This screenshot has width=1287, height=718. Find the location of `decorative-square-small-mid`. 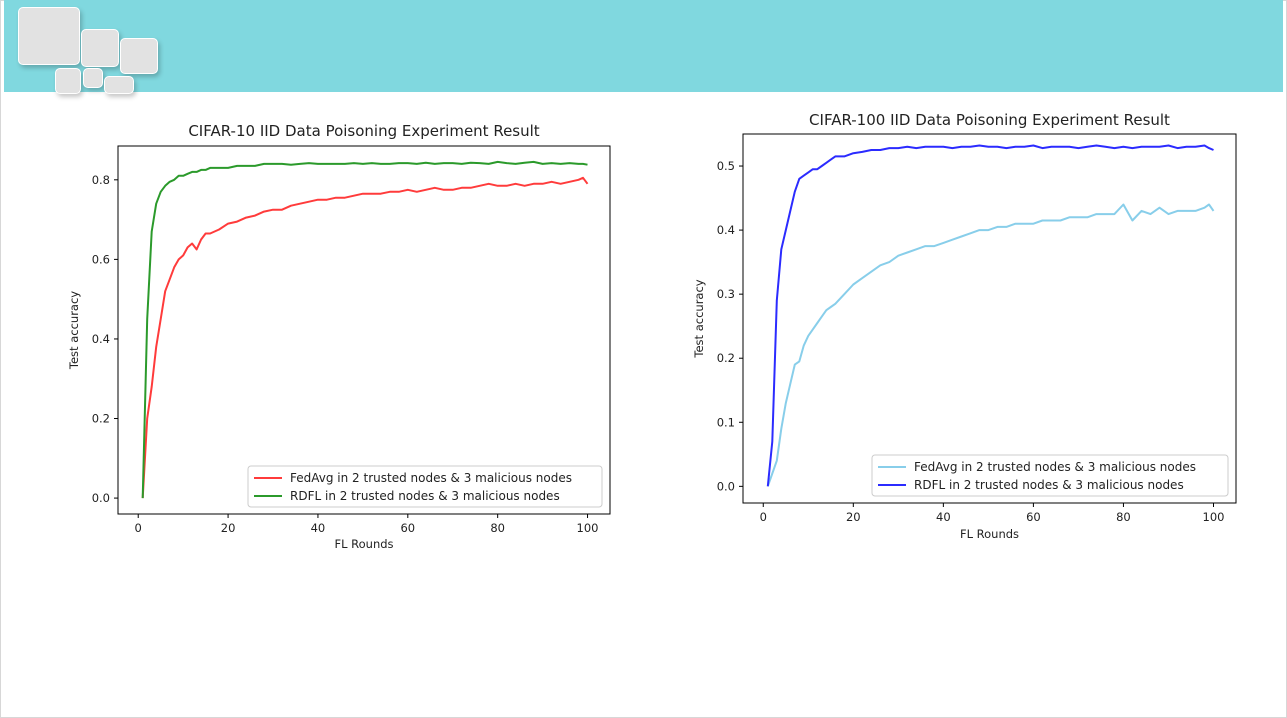

decorative-square-small-mid is located at coordinates (93, 78).